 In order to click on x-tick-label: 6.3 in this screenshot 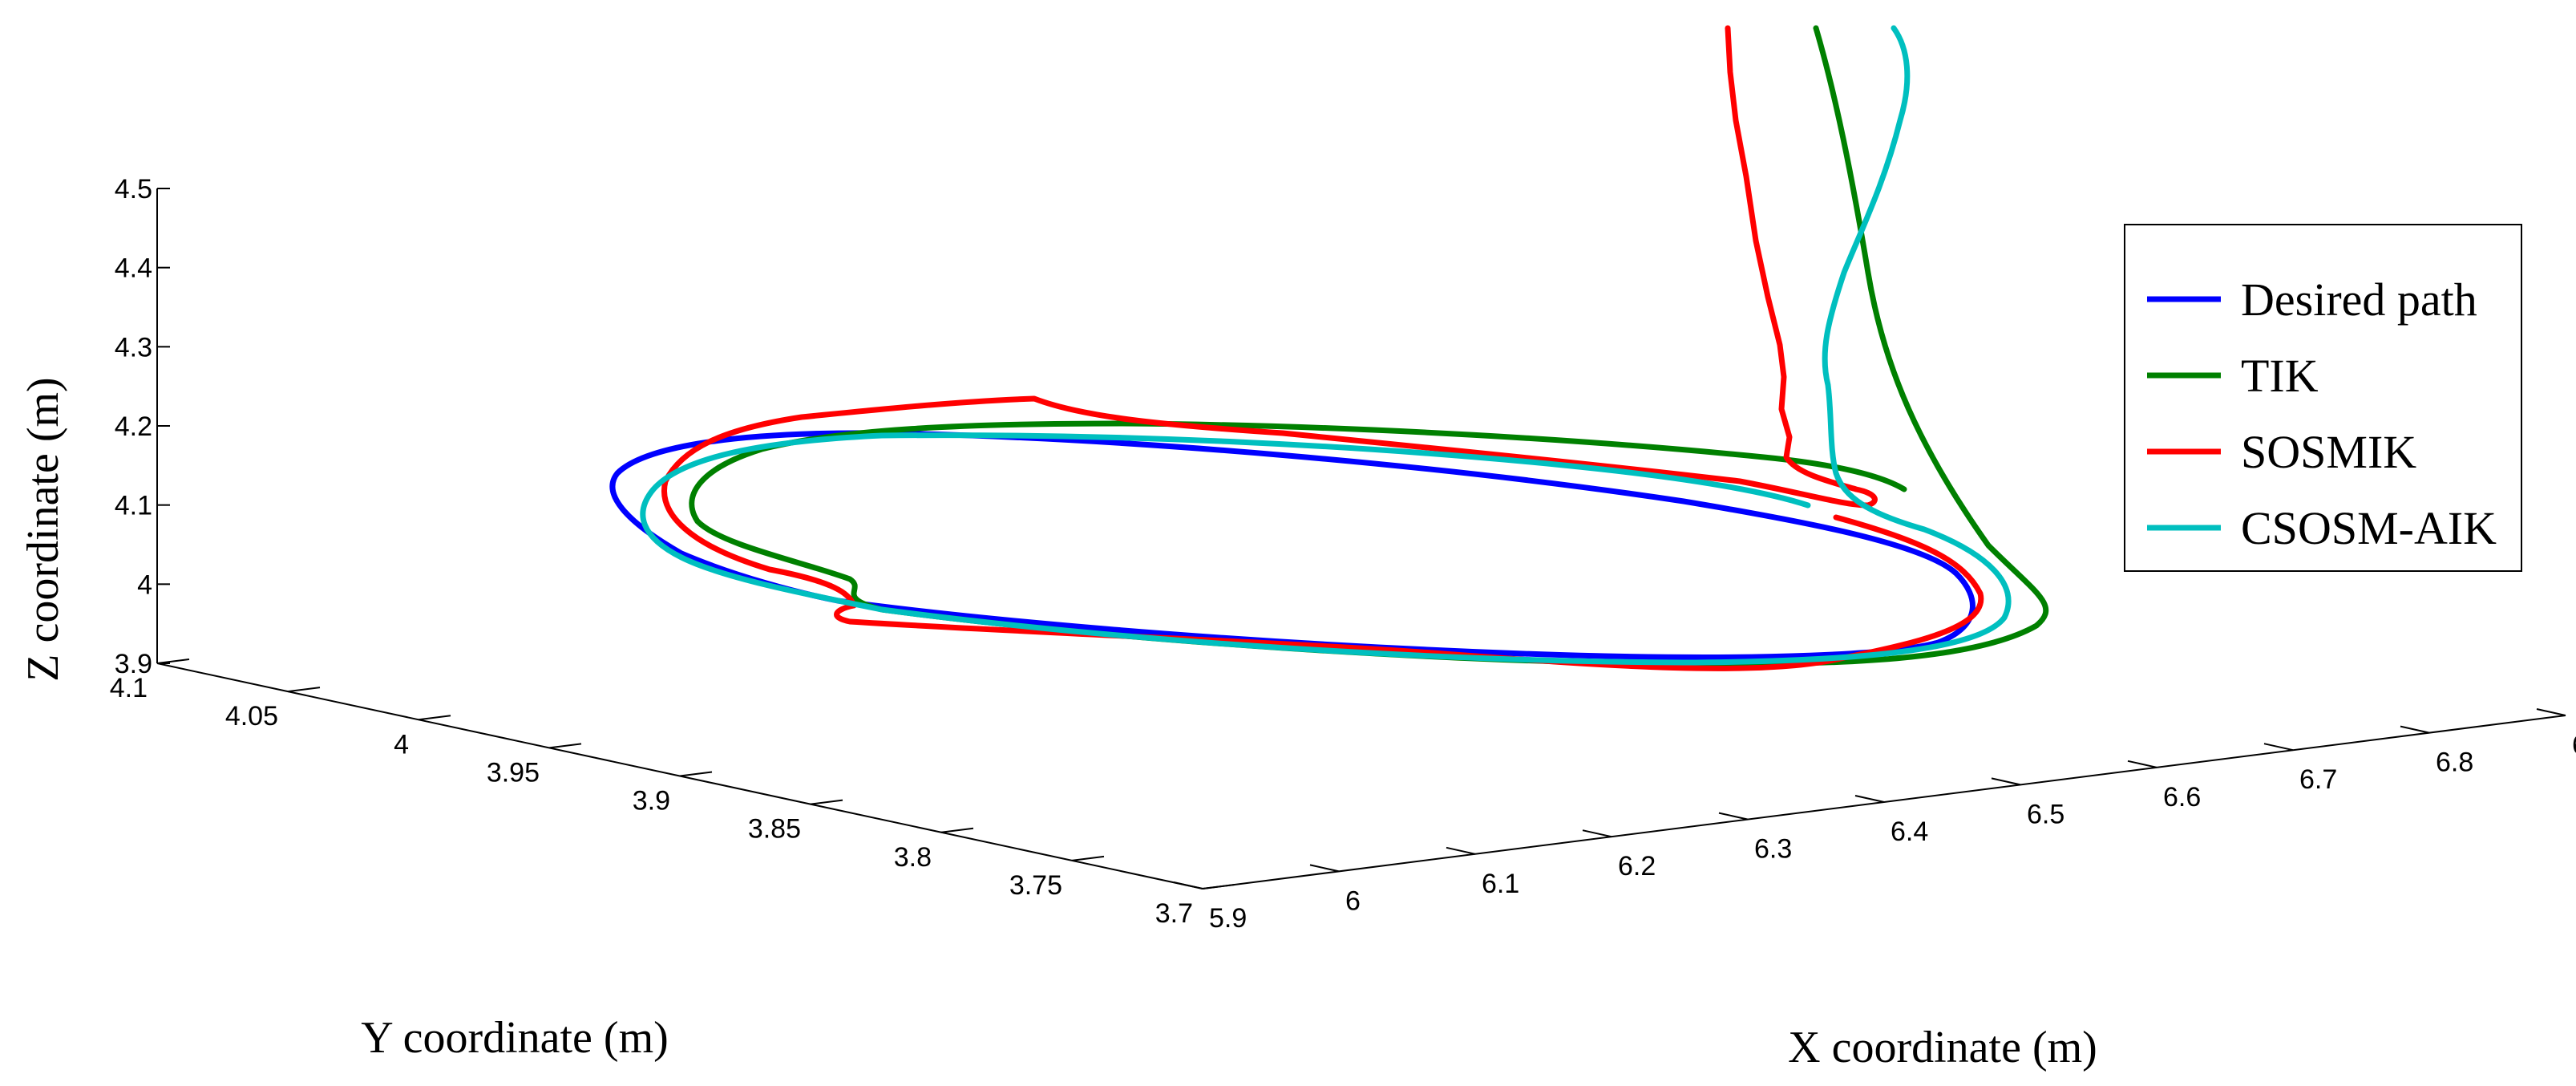, I will do `click(1773, 850)`.